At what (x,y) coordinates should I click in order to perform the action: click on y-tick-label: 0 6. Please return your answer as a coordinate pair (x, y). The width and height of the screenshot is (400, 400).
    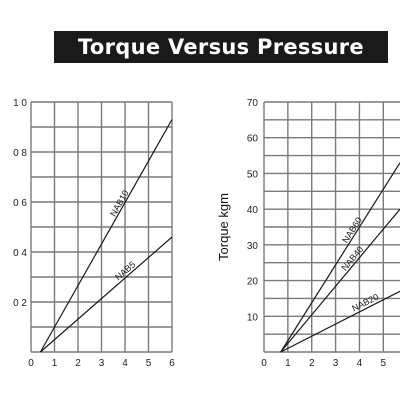
    Looking at the image, I should click on (20, 203).